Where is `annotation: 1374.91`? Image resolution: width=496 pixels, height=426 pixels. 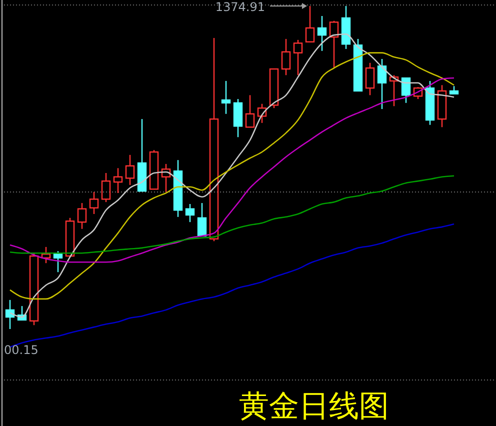 annotation: 1374.91 is located at coordinates (240, 7).